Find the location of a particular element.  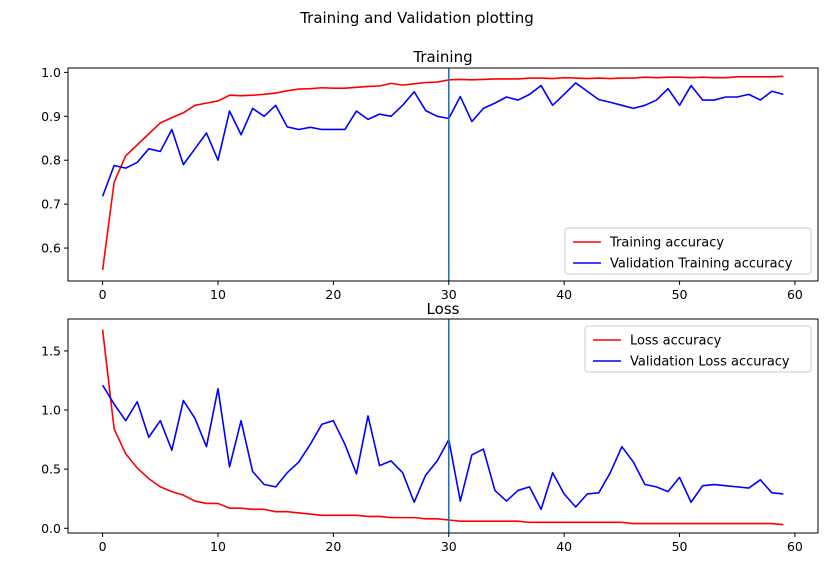

figure-suptitle: Training and Validation plotting is located at coordinates (416, 18).